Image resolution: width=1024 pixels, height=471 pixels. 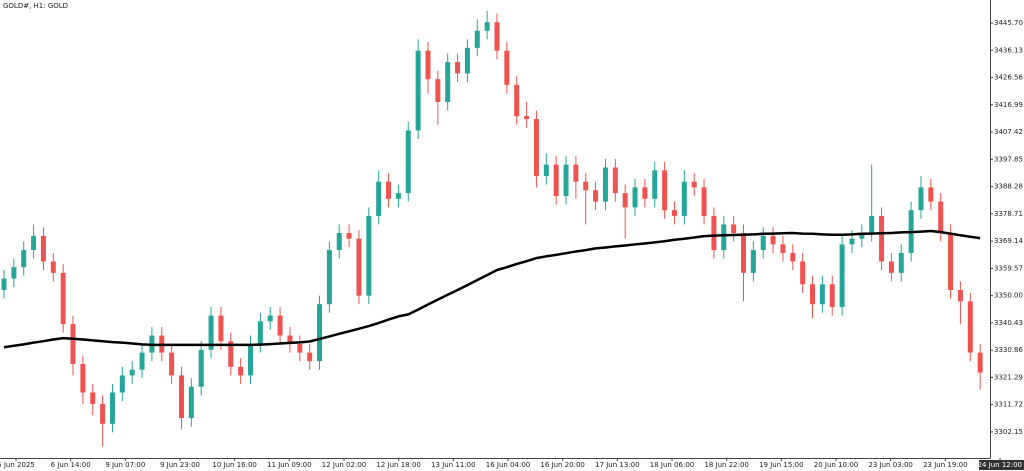 I want to click on x-tick-label: 23 Jun 03:00, so click(x=890, y=465).